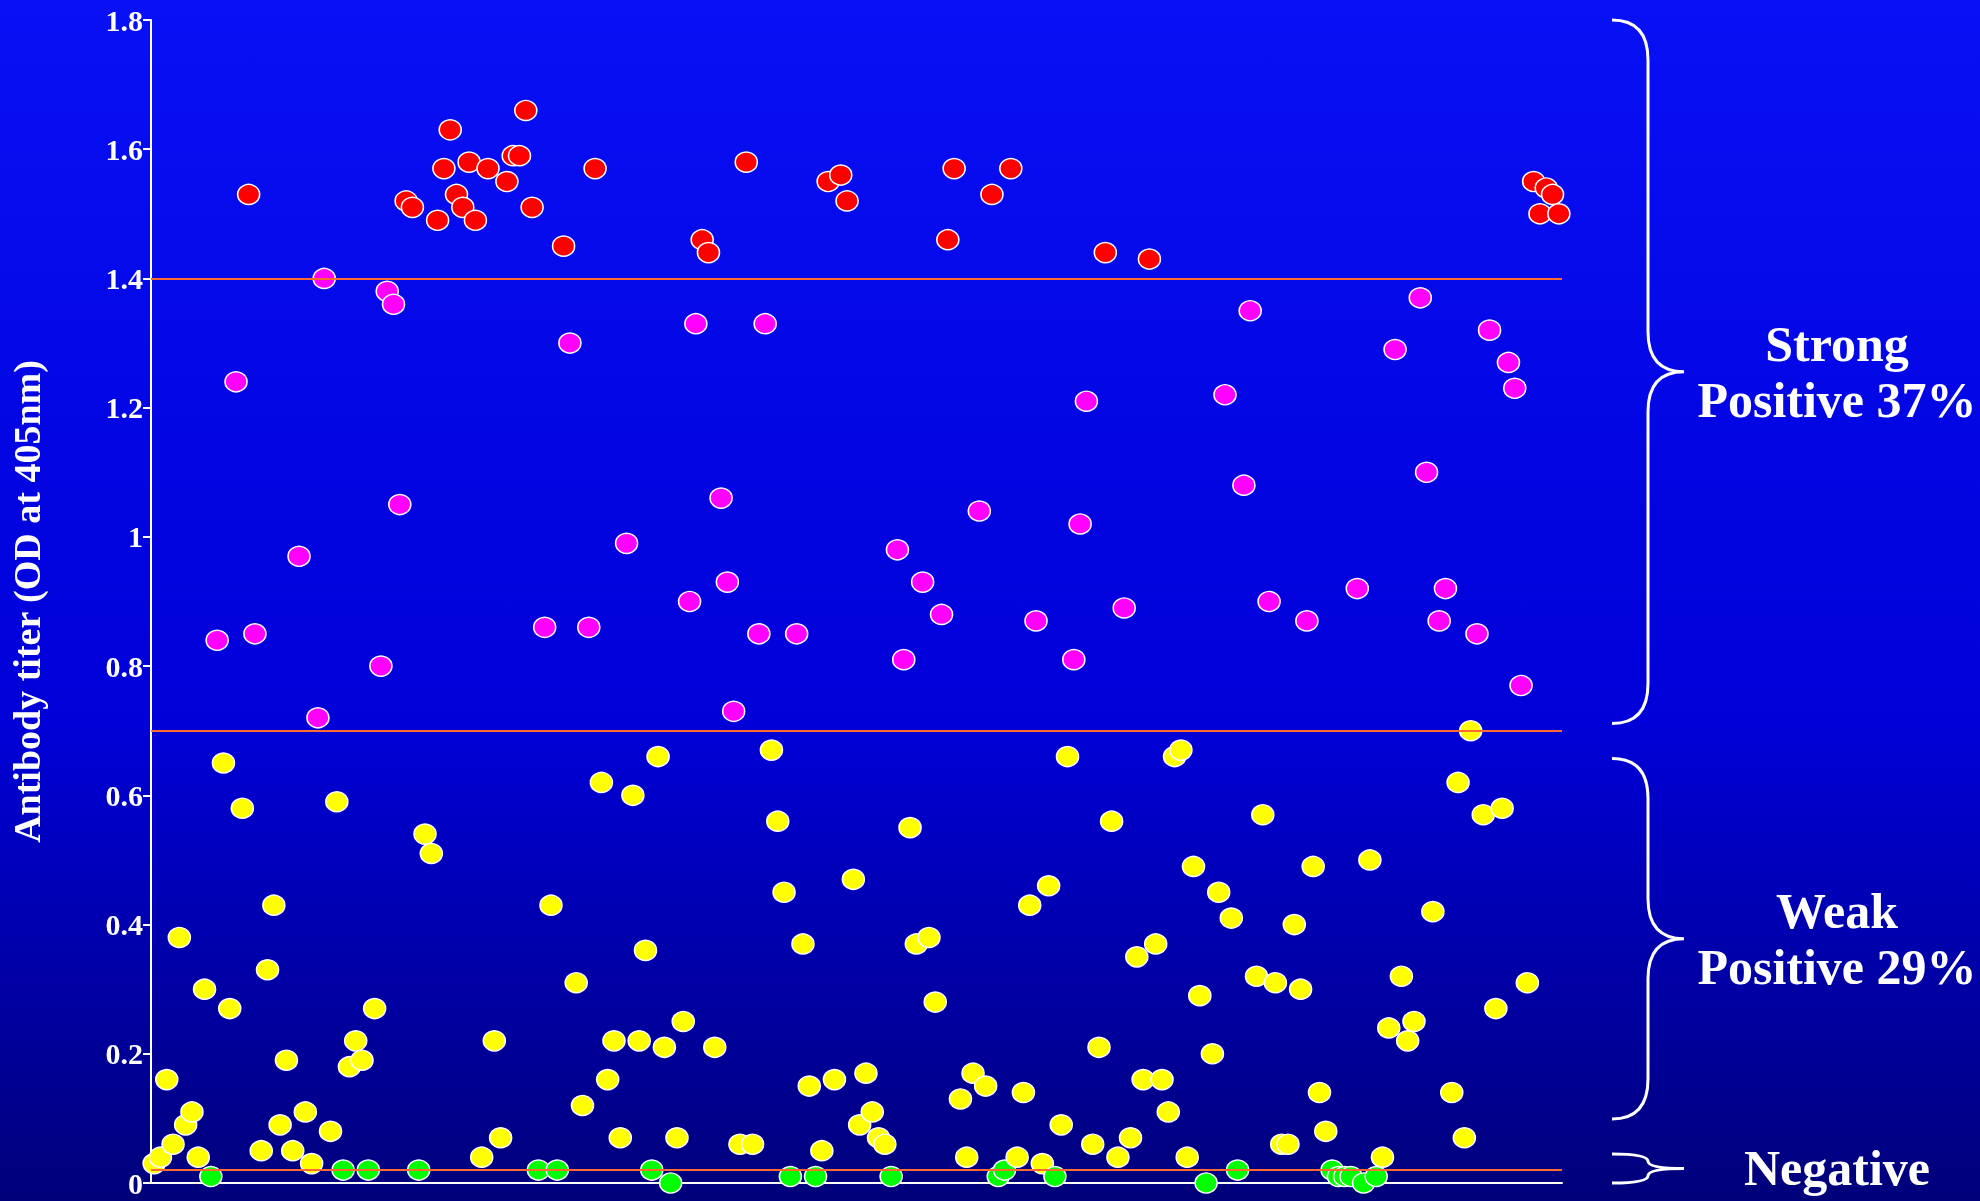 The image size is (1980, 1201). What do you see at coordinates (135, 1183) in the screenshot?
I see `y-tick-label: 0` at bounding box center [135, 1183].